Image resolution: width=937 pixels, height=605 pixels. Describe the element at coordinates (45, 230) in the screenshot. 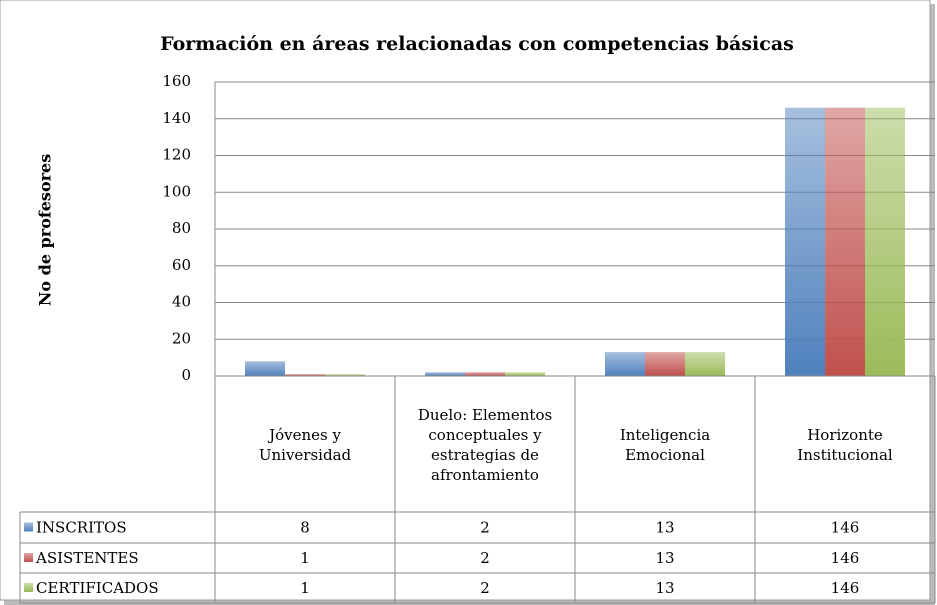

I see `y-axis-label: No de profesores` at that location.